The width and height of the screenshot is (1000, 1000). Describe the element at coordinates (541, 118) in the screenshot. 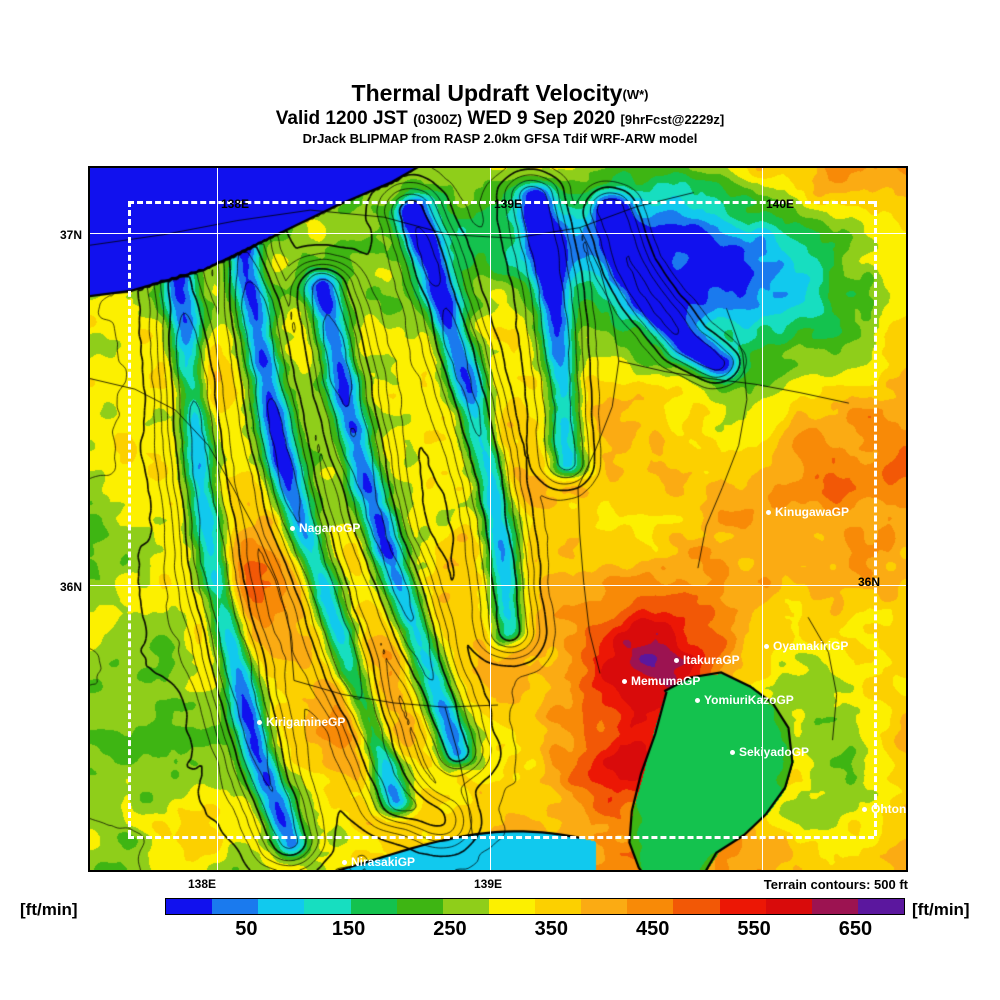

I see `valid-date: WED 9 Sep 2020` at that location.